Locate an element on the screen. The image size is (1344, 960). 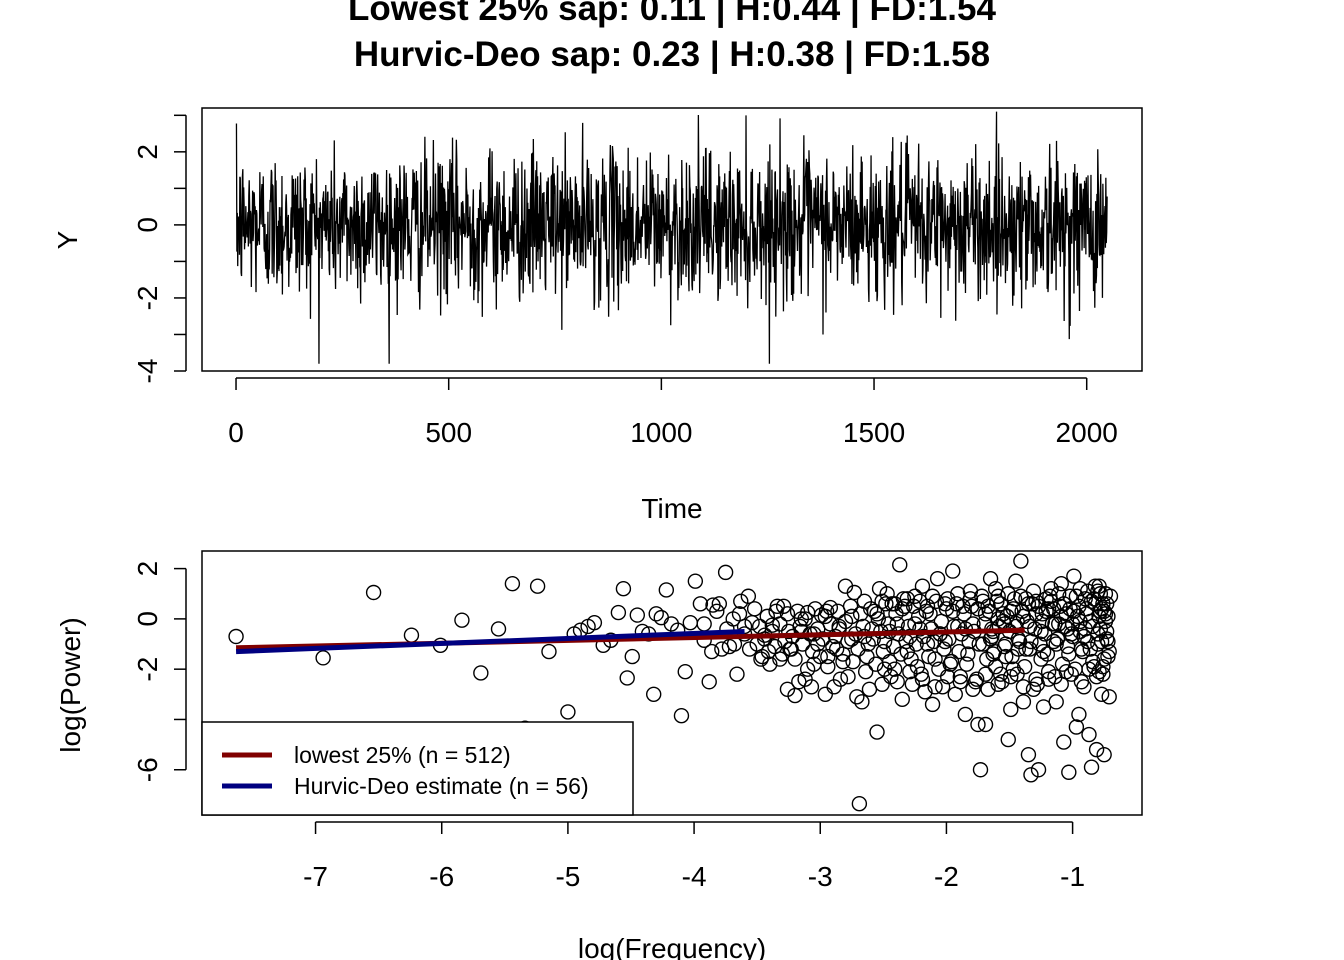
periodogram-x-tick-label: -2 is located at coordinates (946, 876).